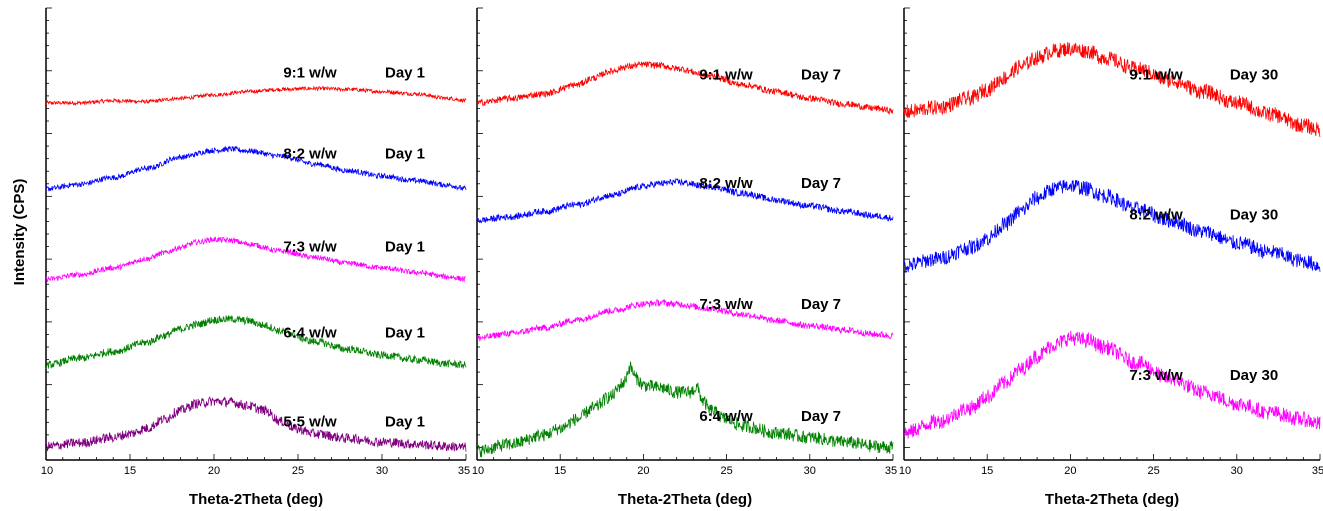  I want to click on shared-y-axis-label: Intensity (CPS), so click(19, 232).